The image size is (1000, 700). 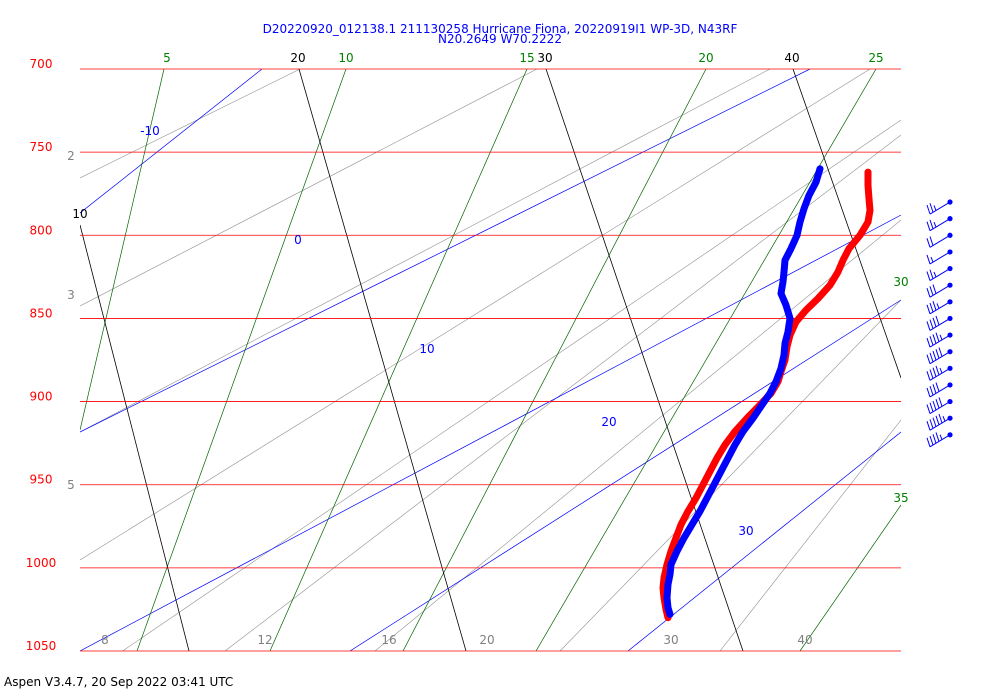 I want to click on dry-adiabat-label: 25, so click(x=875, y=58).